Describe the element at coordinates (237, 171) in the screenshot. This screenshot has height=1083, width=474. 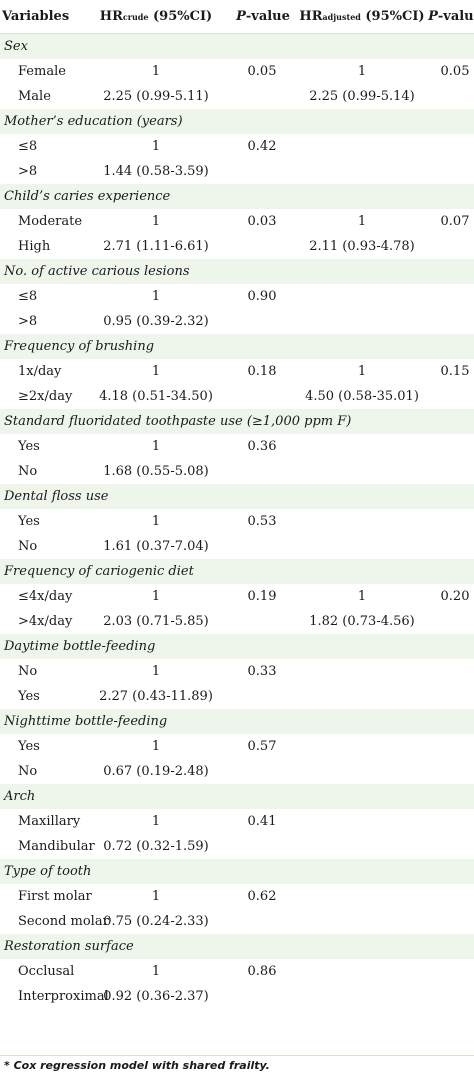
I see `table-row: >8 1.44 (0.58-3.59)` at that location.